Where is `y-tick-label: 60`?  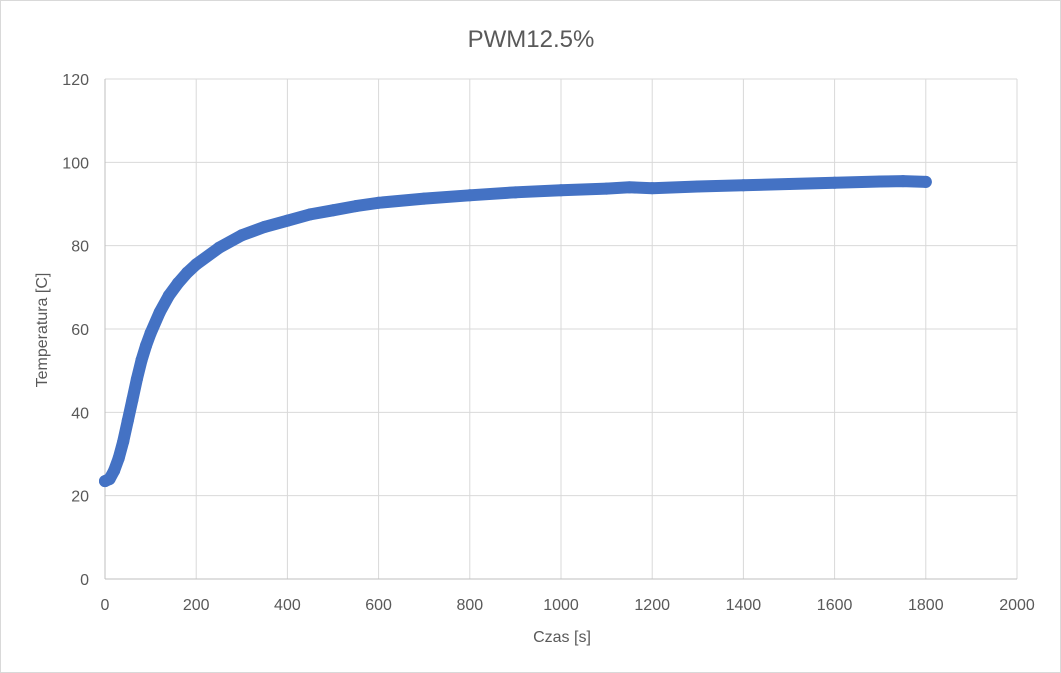 y-tick-label: 60 is located at coordinates (80, 330).